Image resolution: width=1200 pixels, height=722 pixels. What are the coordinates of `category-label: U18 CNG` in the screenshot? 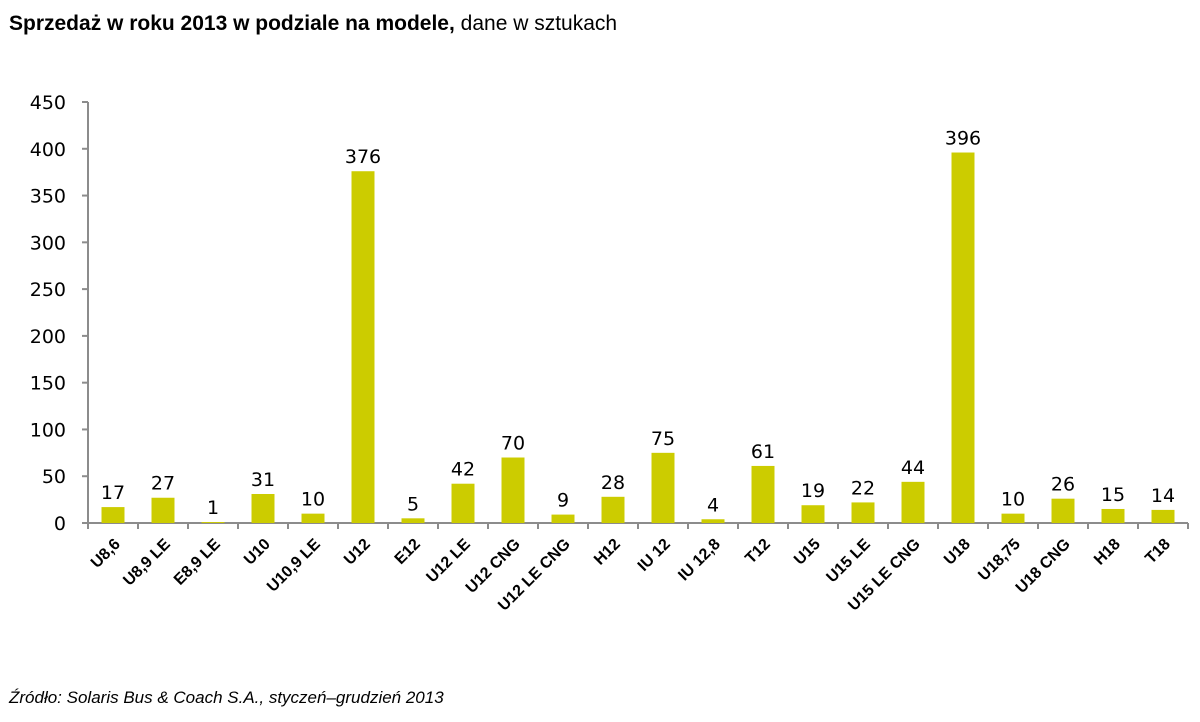 It's located at (1043, 566).